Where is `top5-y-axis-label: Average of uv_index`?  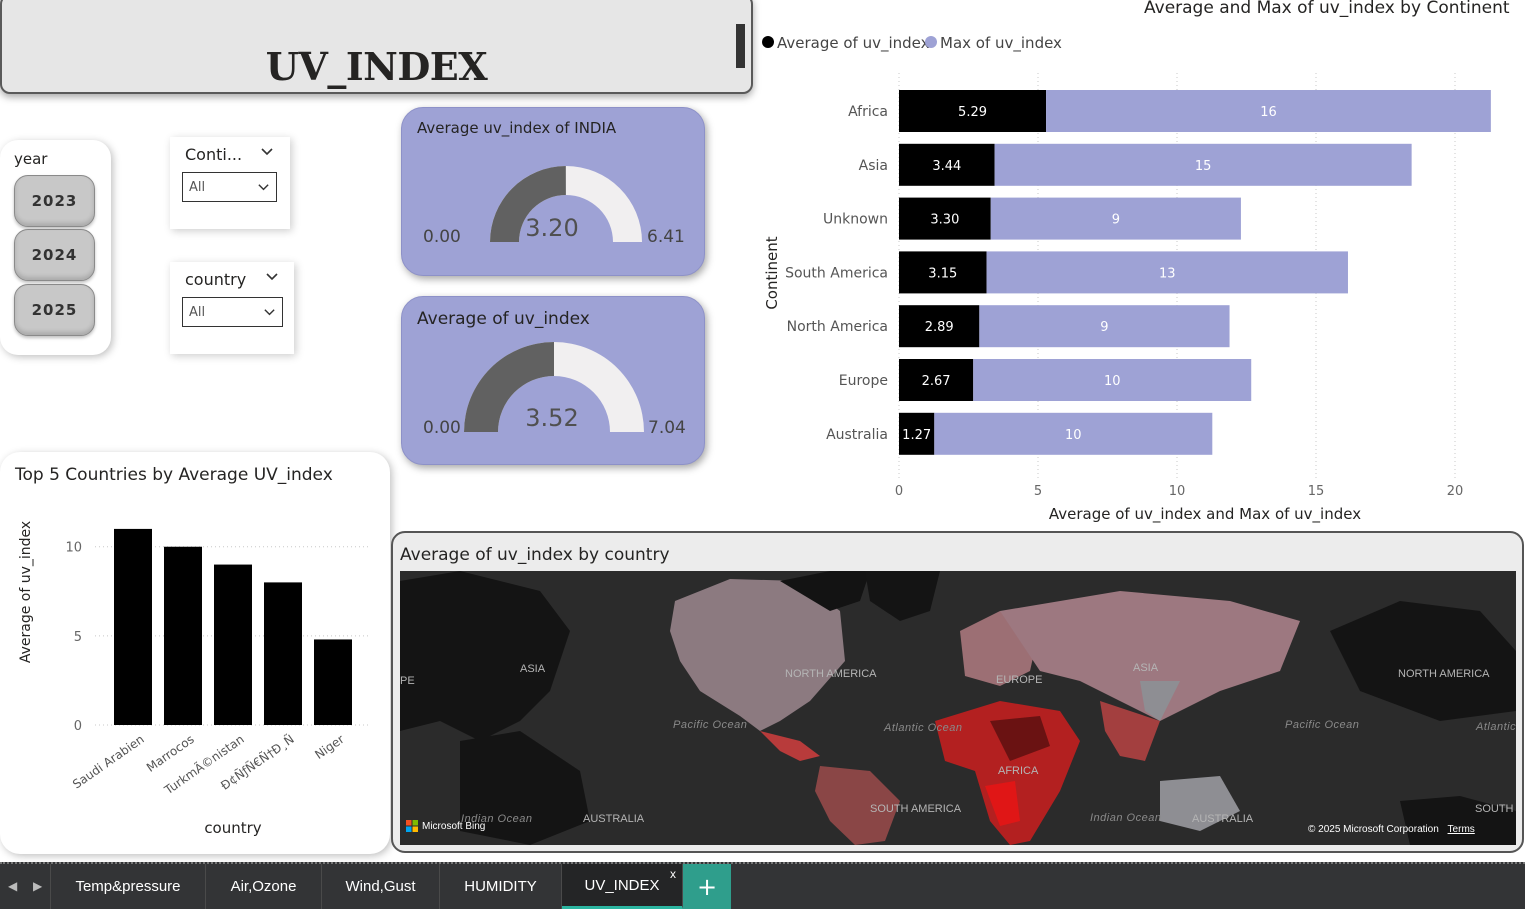
top5-y-axis-label: Average of uv_index is located at coordinates (26, 592).